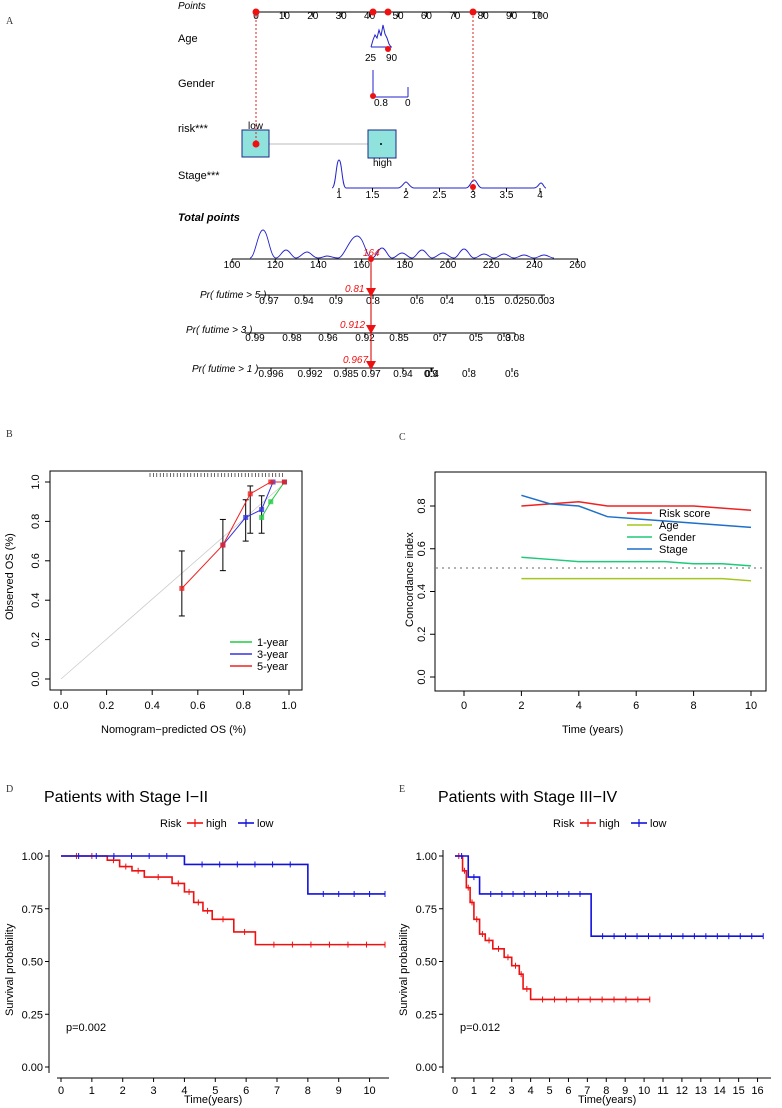  What do you see at coordinates (36, 560) in the screenshot?
I see `calibration-y-tick-label: 0.6` at bounding box center [36, 560].